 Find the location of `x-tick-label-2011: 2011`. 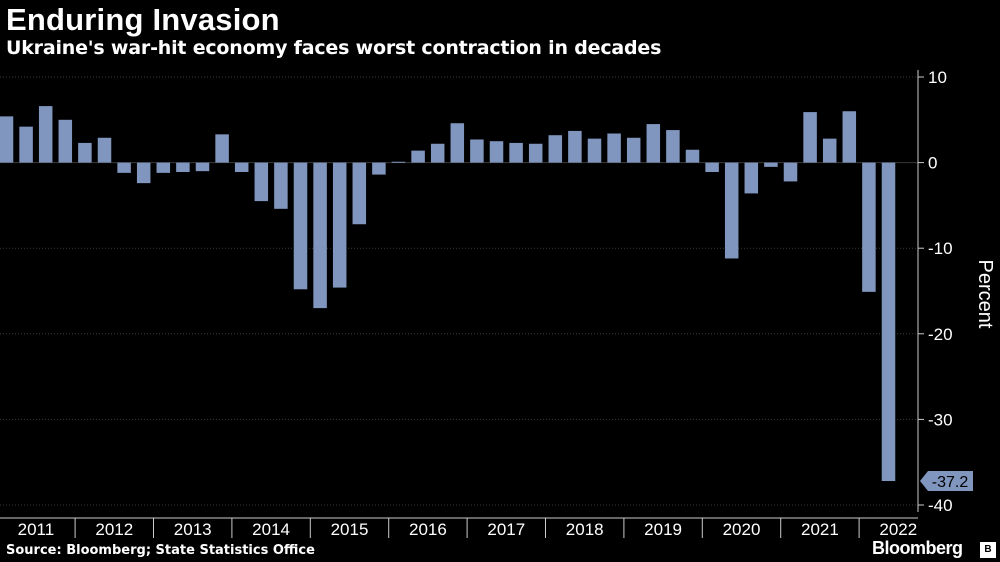

x-tick-label-2011: 2011 is located at coordinates (36, 529).